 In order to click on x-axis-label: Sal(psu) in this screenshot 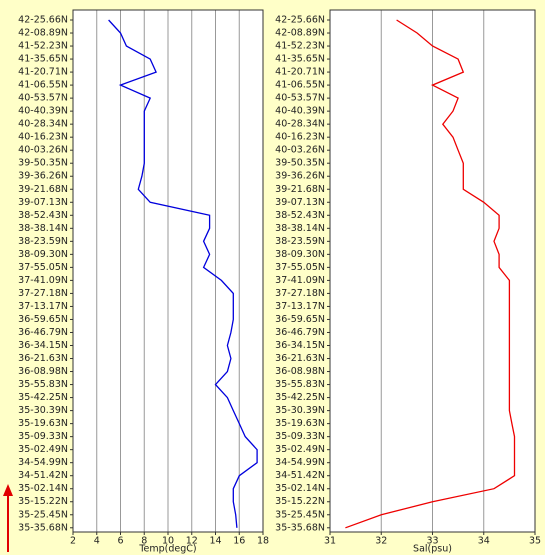, I will do `click(432, 549)`.